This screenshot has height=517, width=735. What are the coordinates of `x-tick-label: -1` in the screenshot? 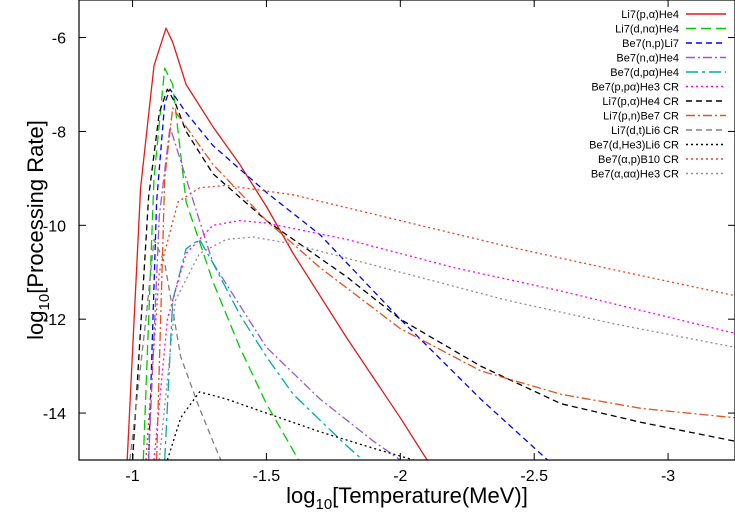 It's located at (132, 476).